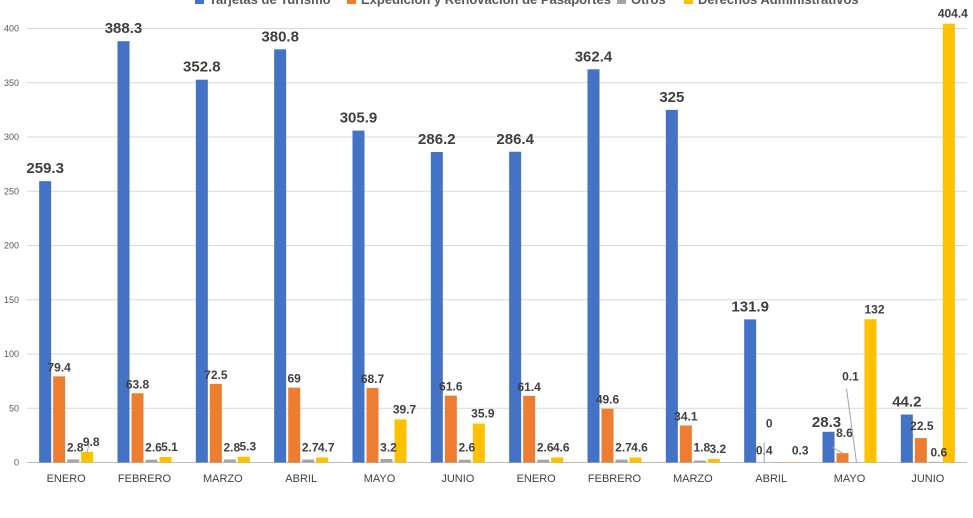 The height and width of the screenshot is (518, 973). Describe the element at coordinates (906, 402) in the screenshot. I see `data-label: 44.2` at that location.